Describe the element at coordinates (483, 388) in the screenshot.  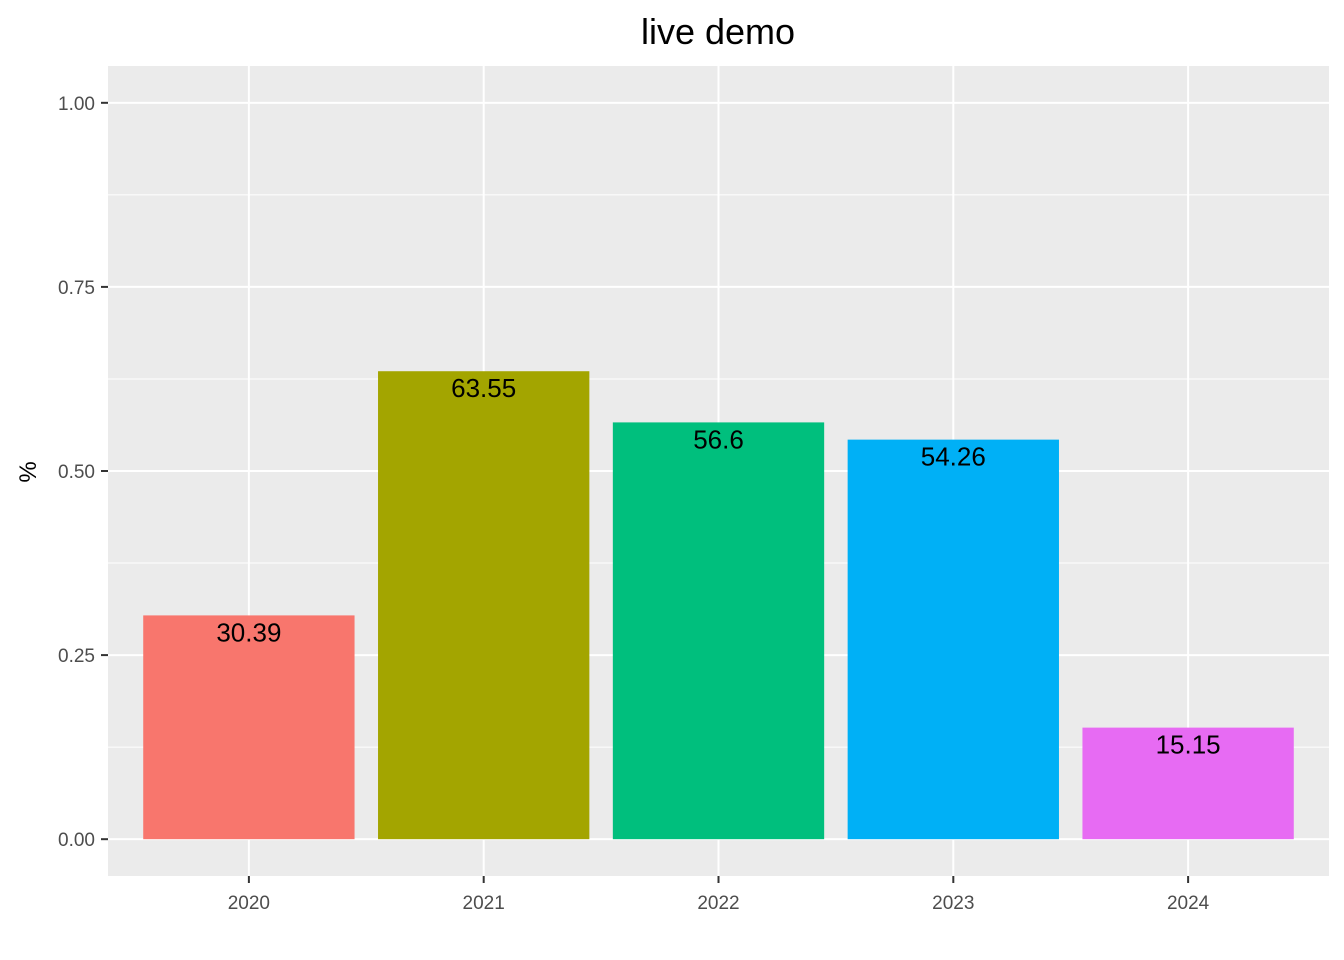
I see `data-label: 63.55` at that location.